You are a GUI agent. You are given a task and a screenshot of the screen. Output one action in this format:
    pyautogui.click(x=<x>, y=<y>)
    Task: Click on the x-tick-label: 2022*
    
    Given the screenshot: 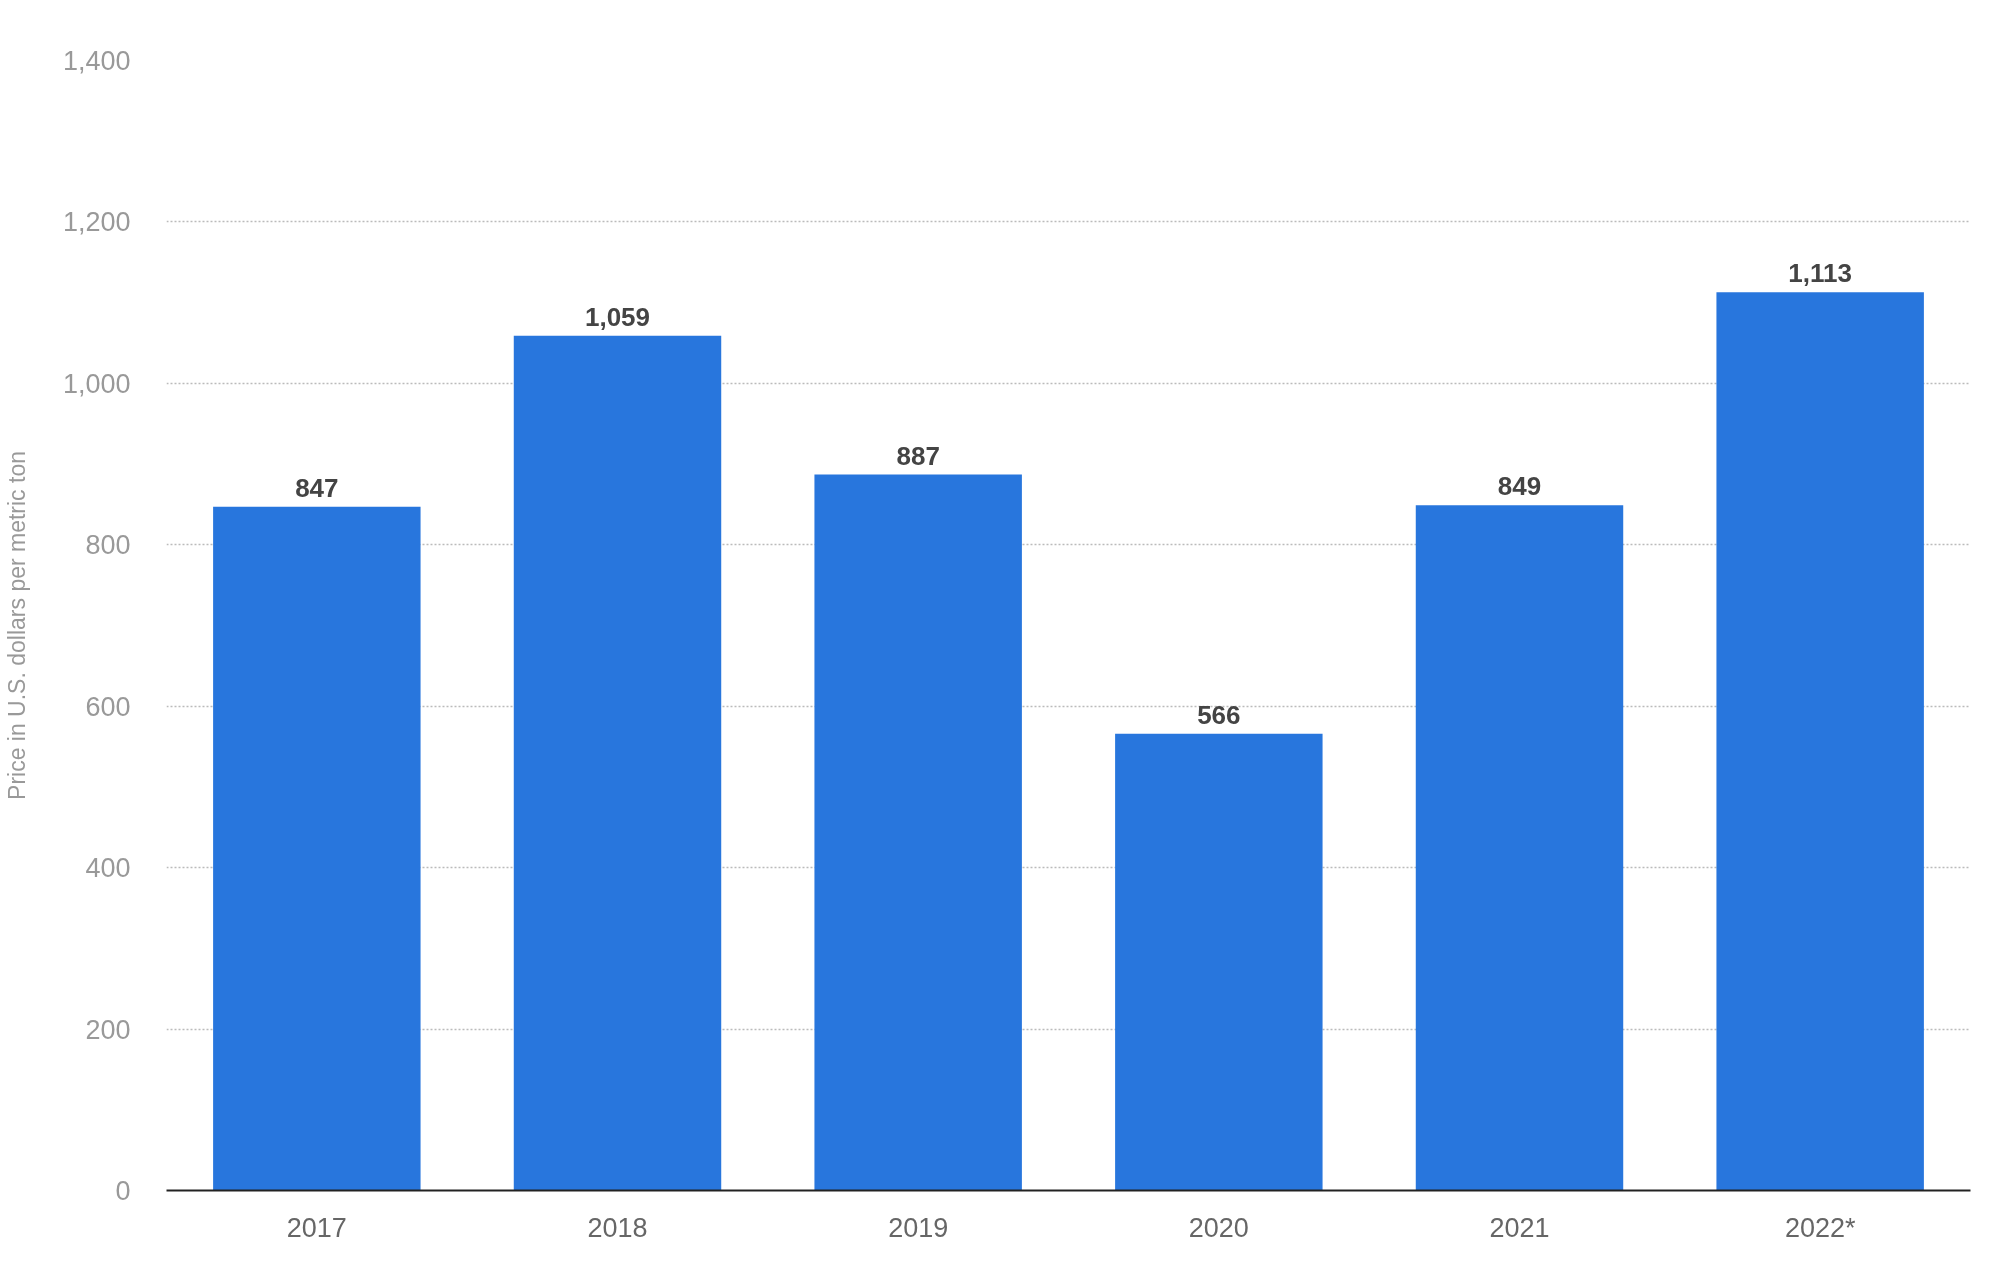 What is the action you would take?
    pyautogui.click(x=1820, y=1227)
    